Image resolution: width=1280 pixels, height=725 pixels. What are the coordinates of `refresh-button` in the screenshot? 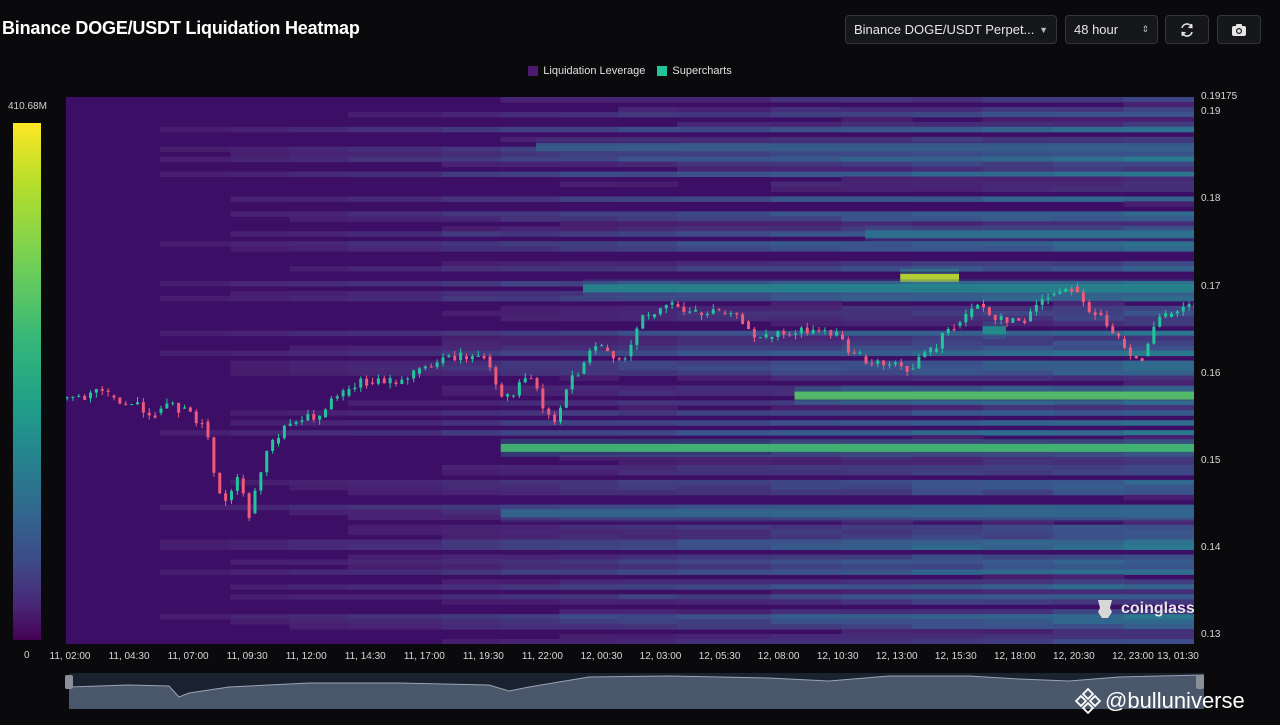 It's located at (1187, 29).